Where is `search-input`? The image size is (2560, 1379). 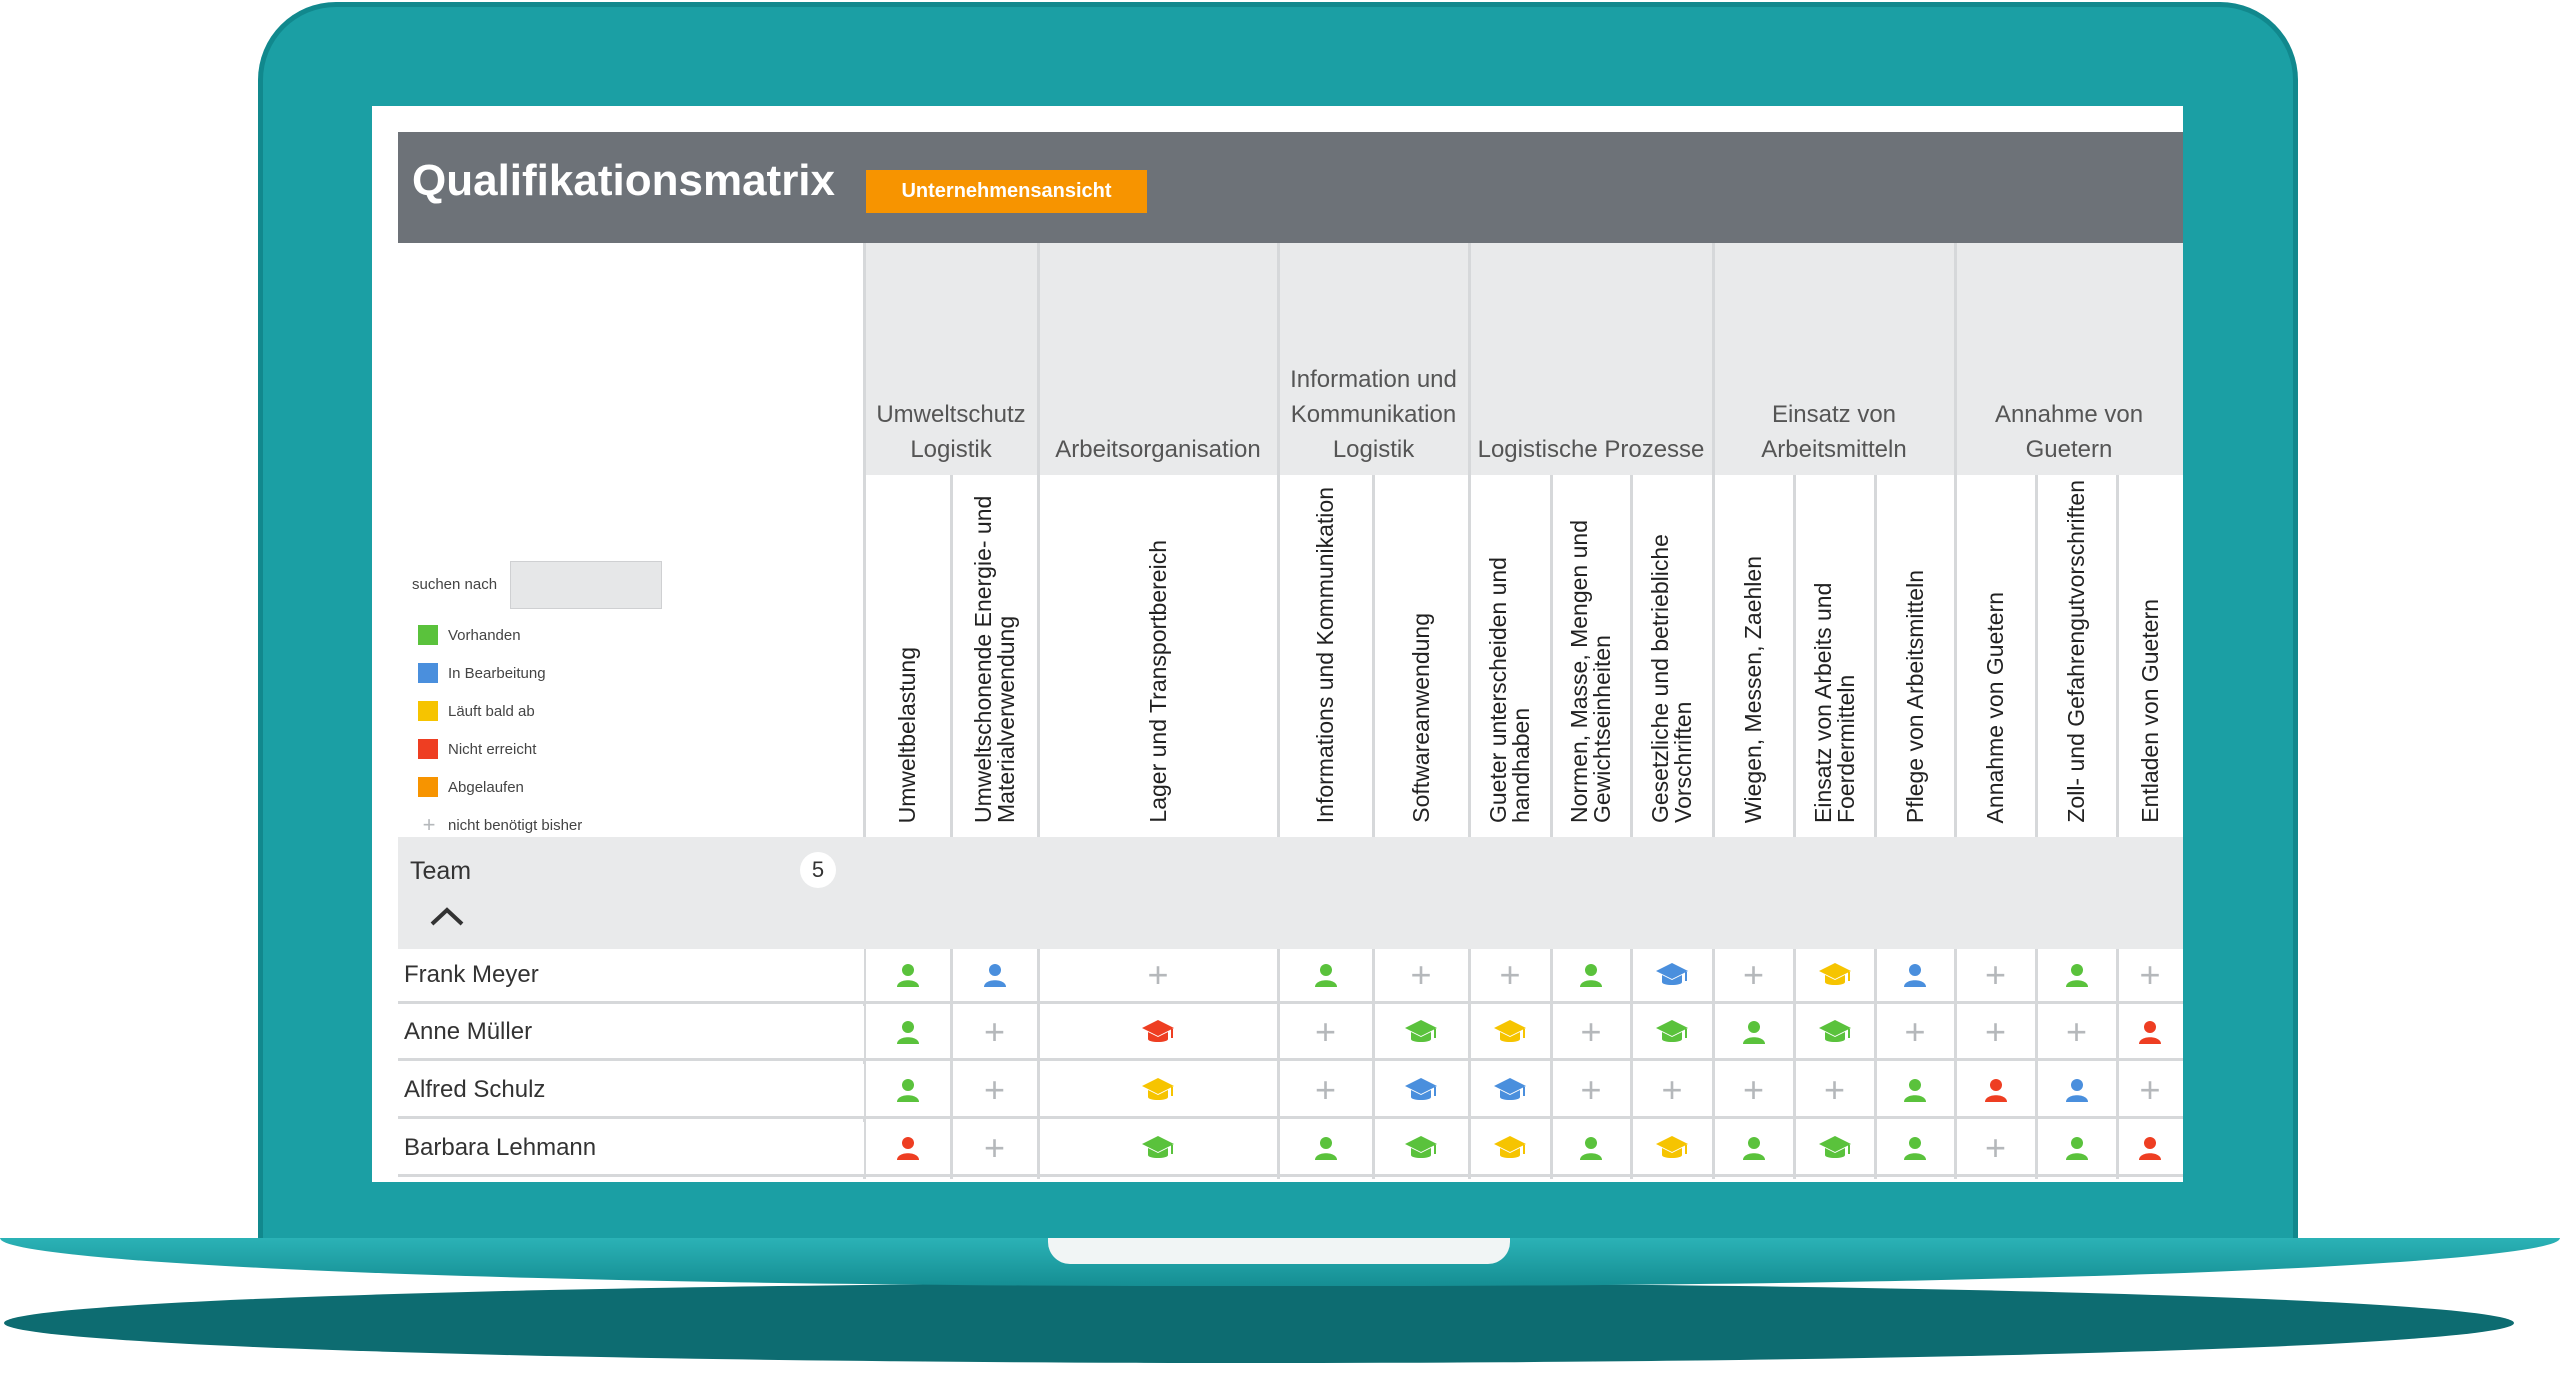 search-input is located at coordinates (586, 585).